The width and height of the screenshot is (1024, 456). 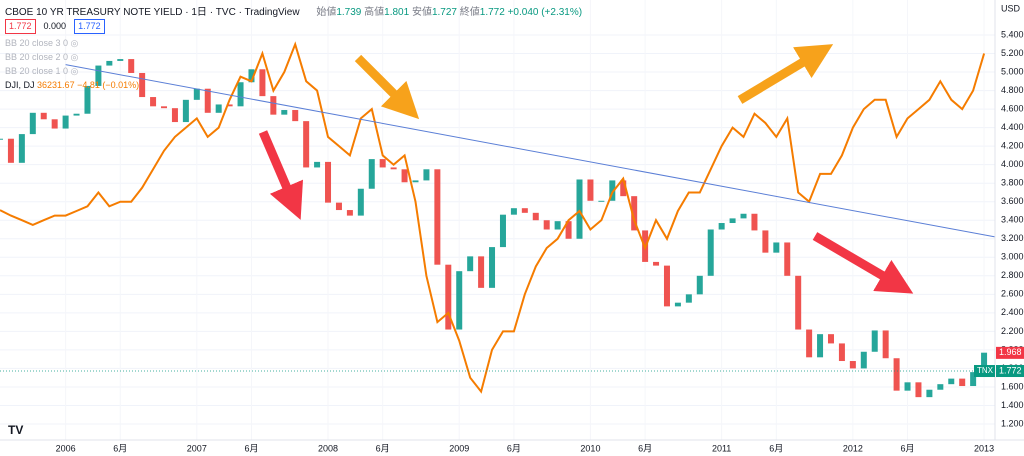 What do you see at coordinates (1010, 352) in the screenshot?
I see `price-tag: 1.968` at bounding box center [1010, 352].